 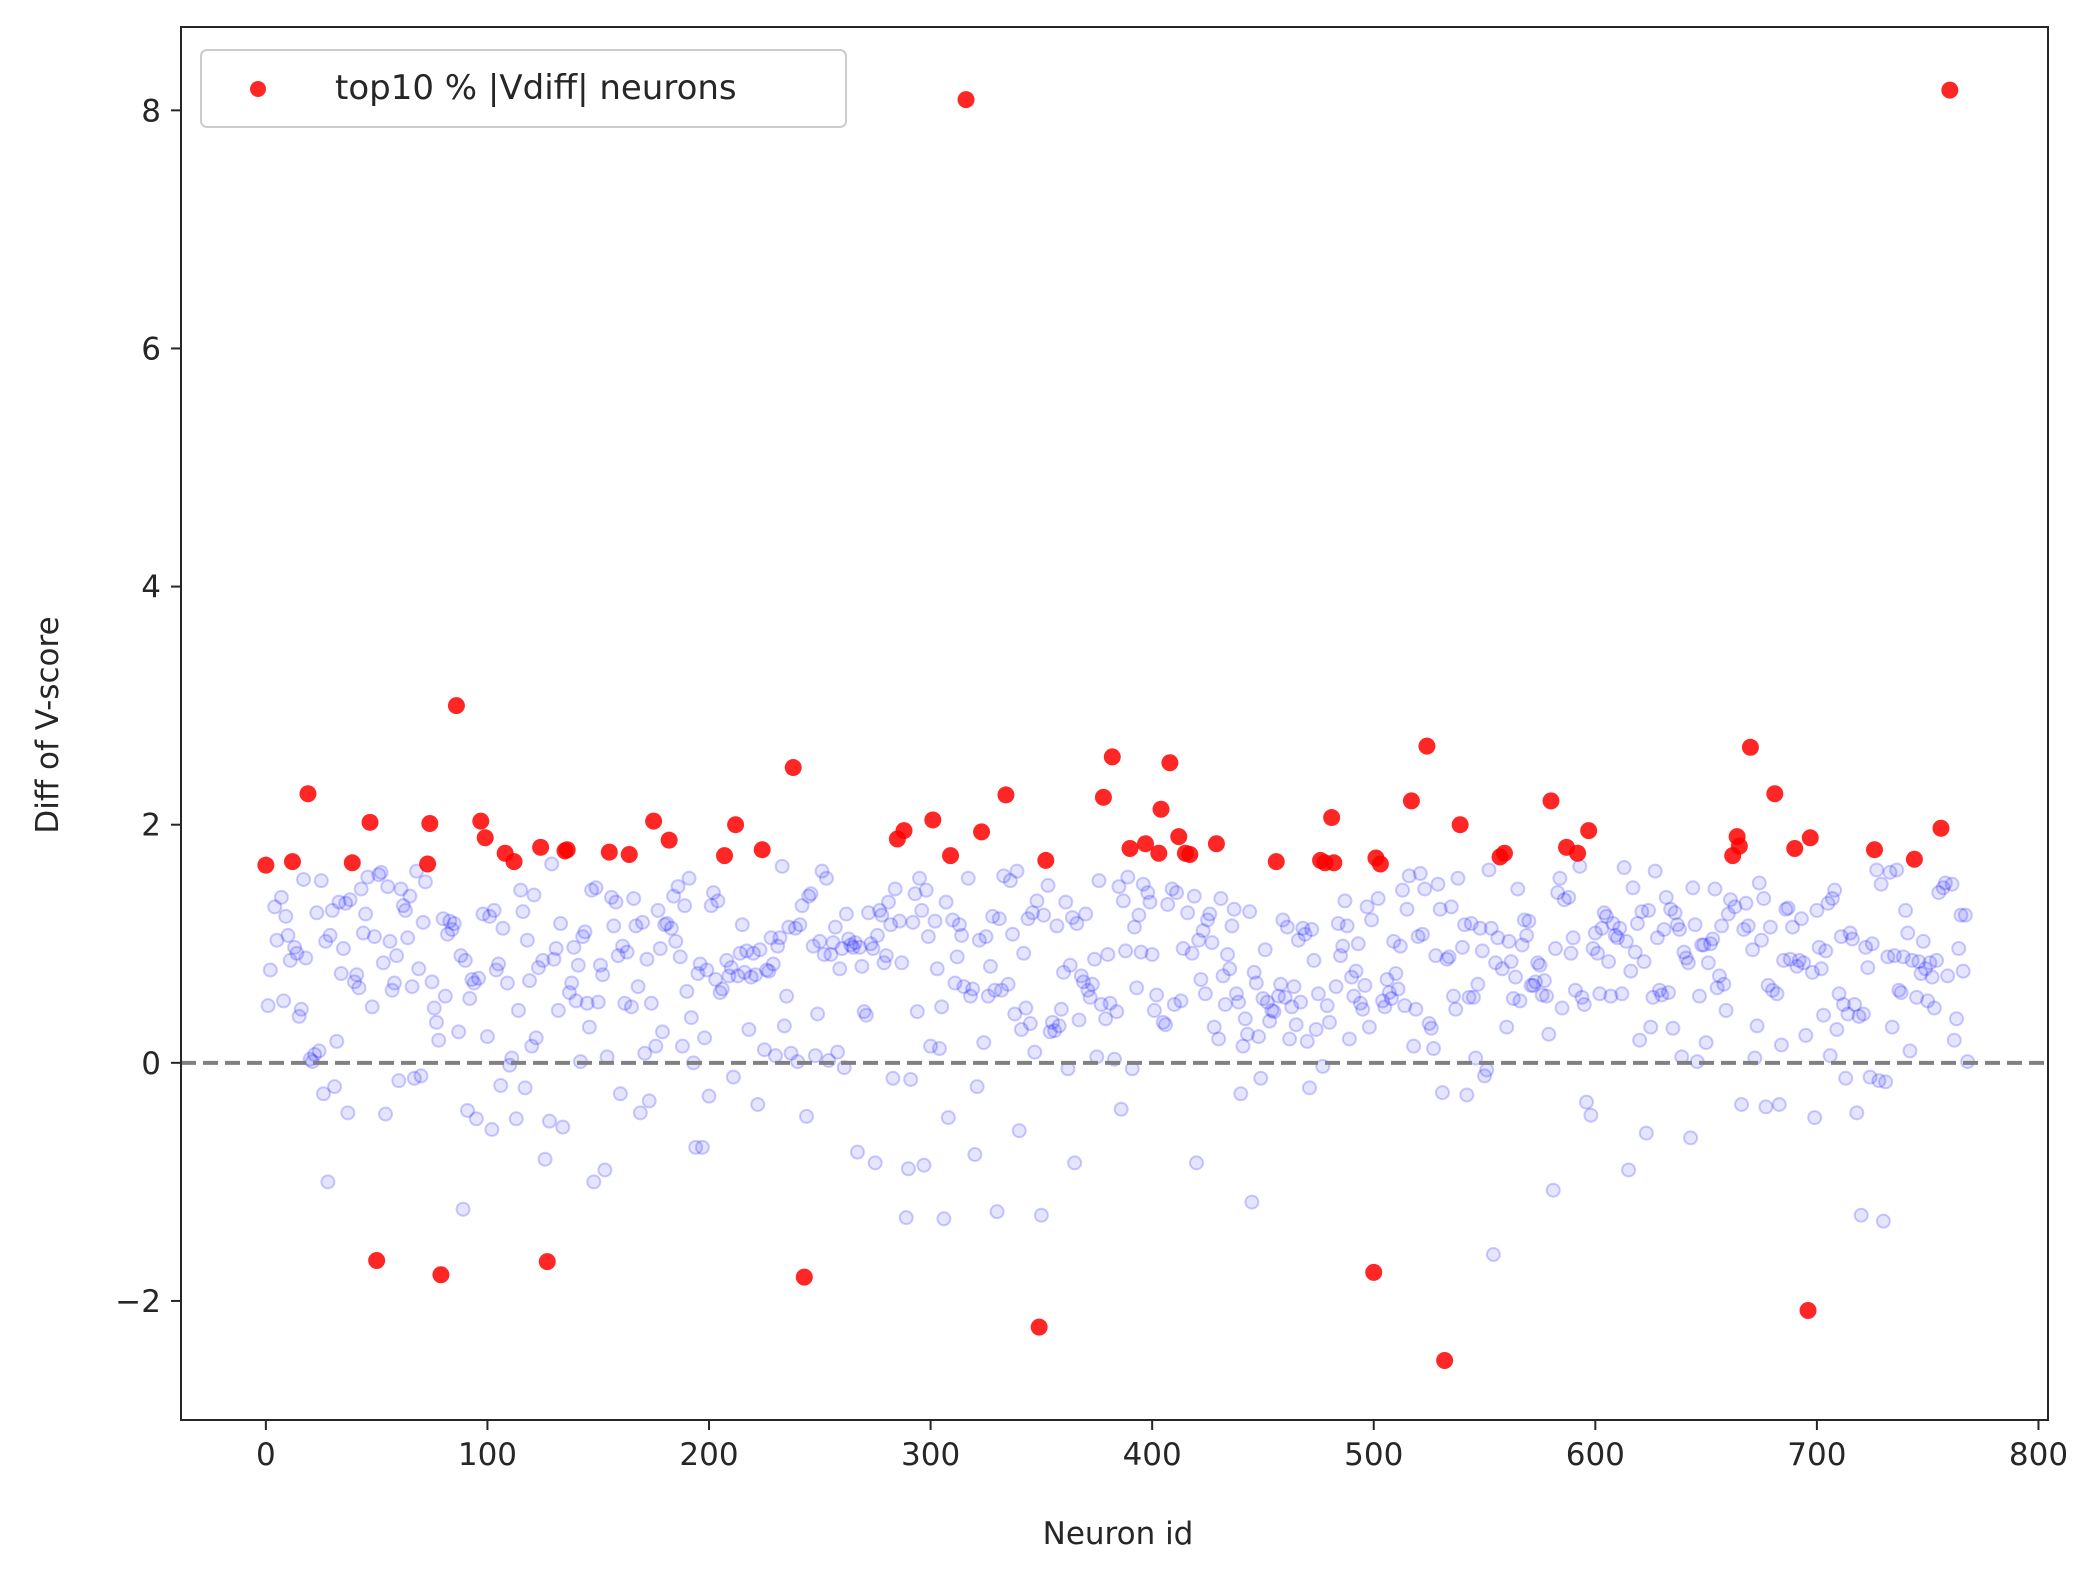 What do you see at coordinates (148, 706) in the screenshot?
I see `y-axis-ticks: −2 0 2 4 6 8` at bounding box center [148, 706].